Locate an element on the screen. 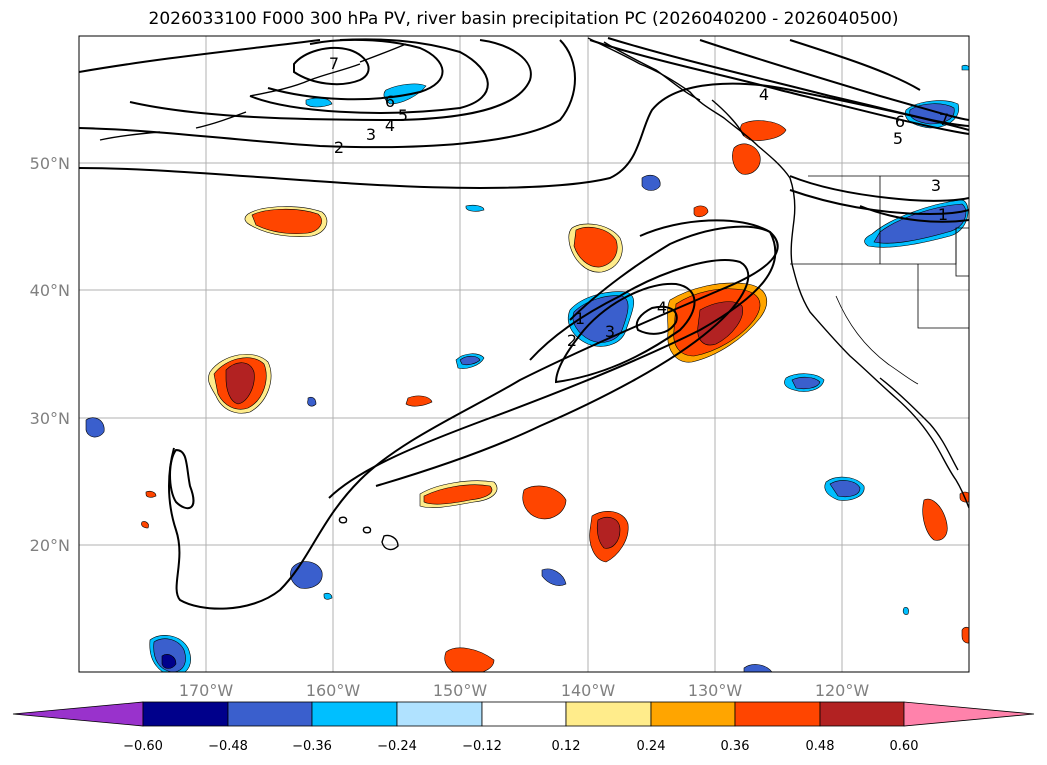 The height and width of the screenshot is (765, 1047). colorbar-tick: 0.24 is located at coordinates (651, 746).